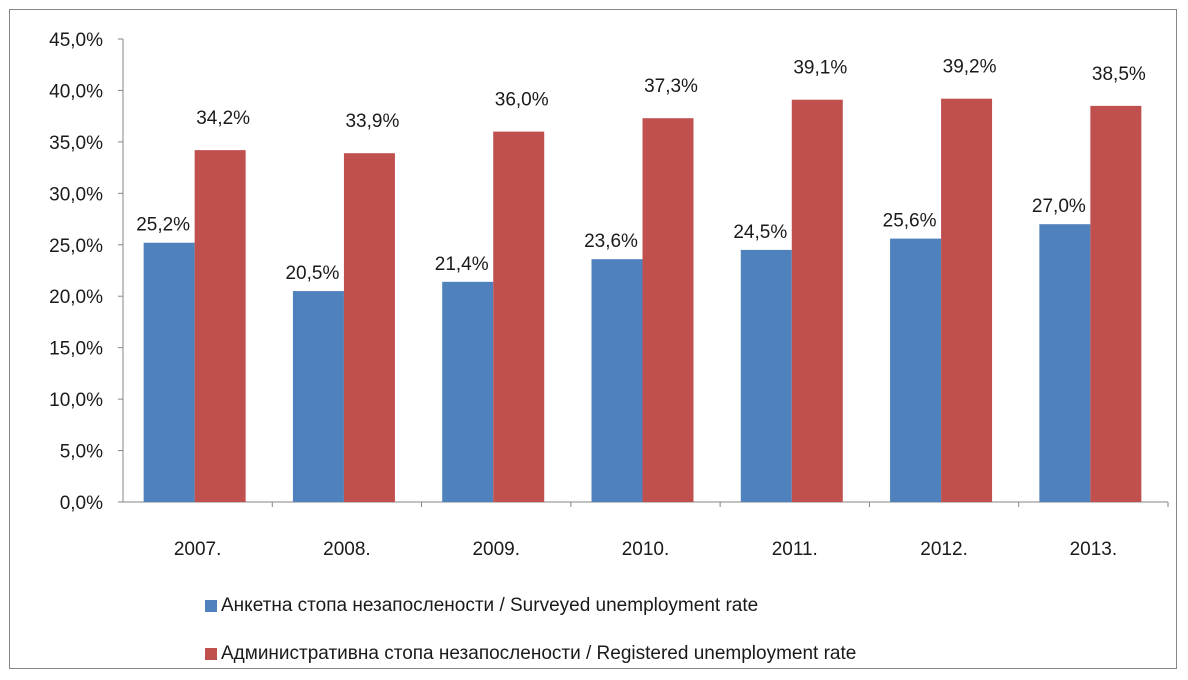 This screenshot has height=680, width=1188. Describe the element at coordinates (522, 100) in the screenshot. I see `data-label-registered: 36,0%` at that location.